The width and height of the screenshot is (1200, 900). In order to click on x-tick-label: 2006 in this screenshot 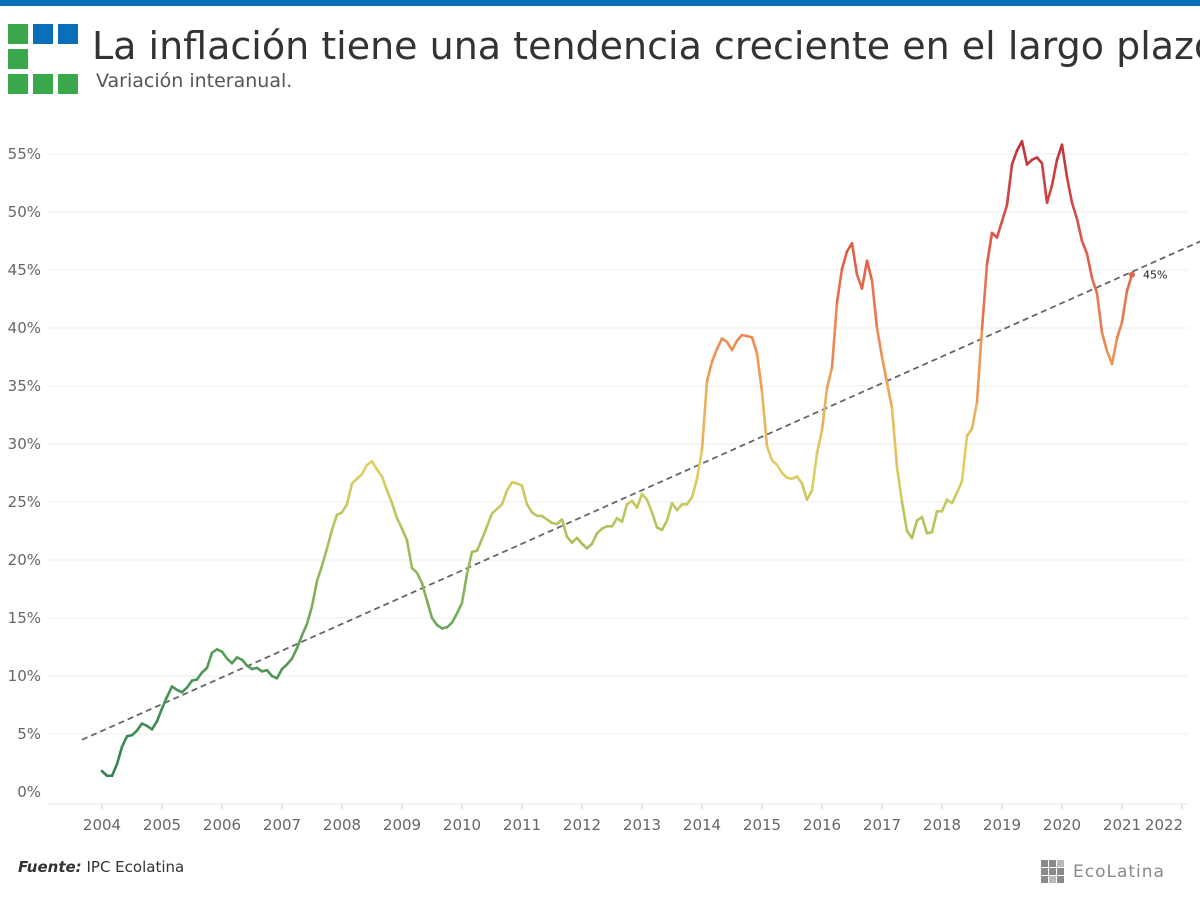, I will do `click(222, 825)`.